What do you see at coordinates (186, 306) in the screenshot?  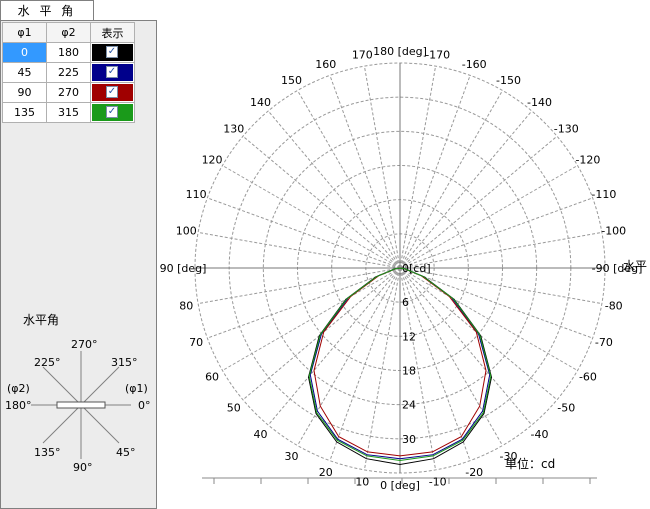 I see `angle-label: 80` at bounding box center [186, 306].